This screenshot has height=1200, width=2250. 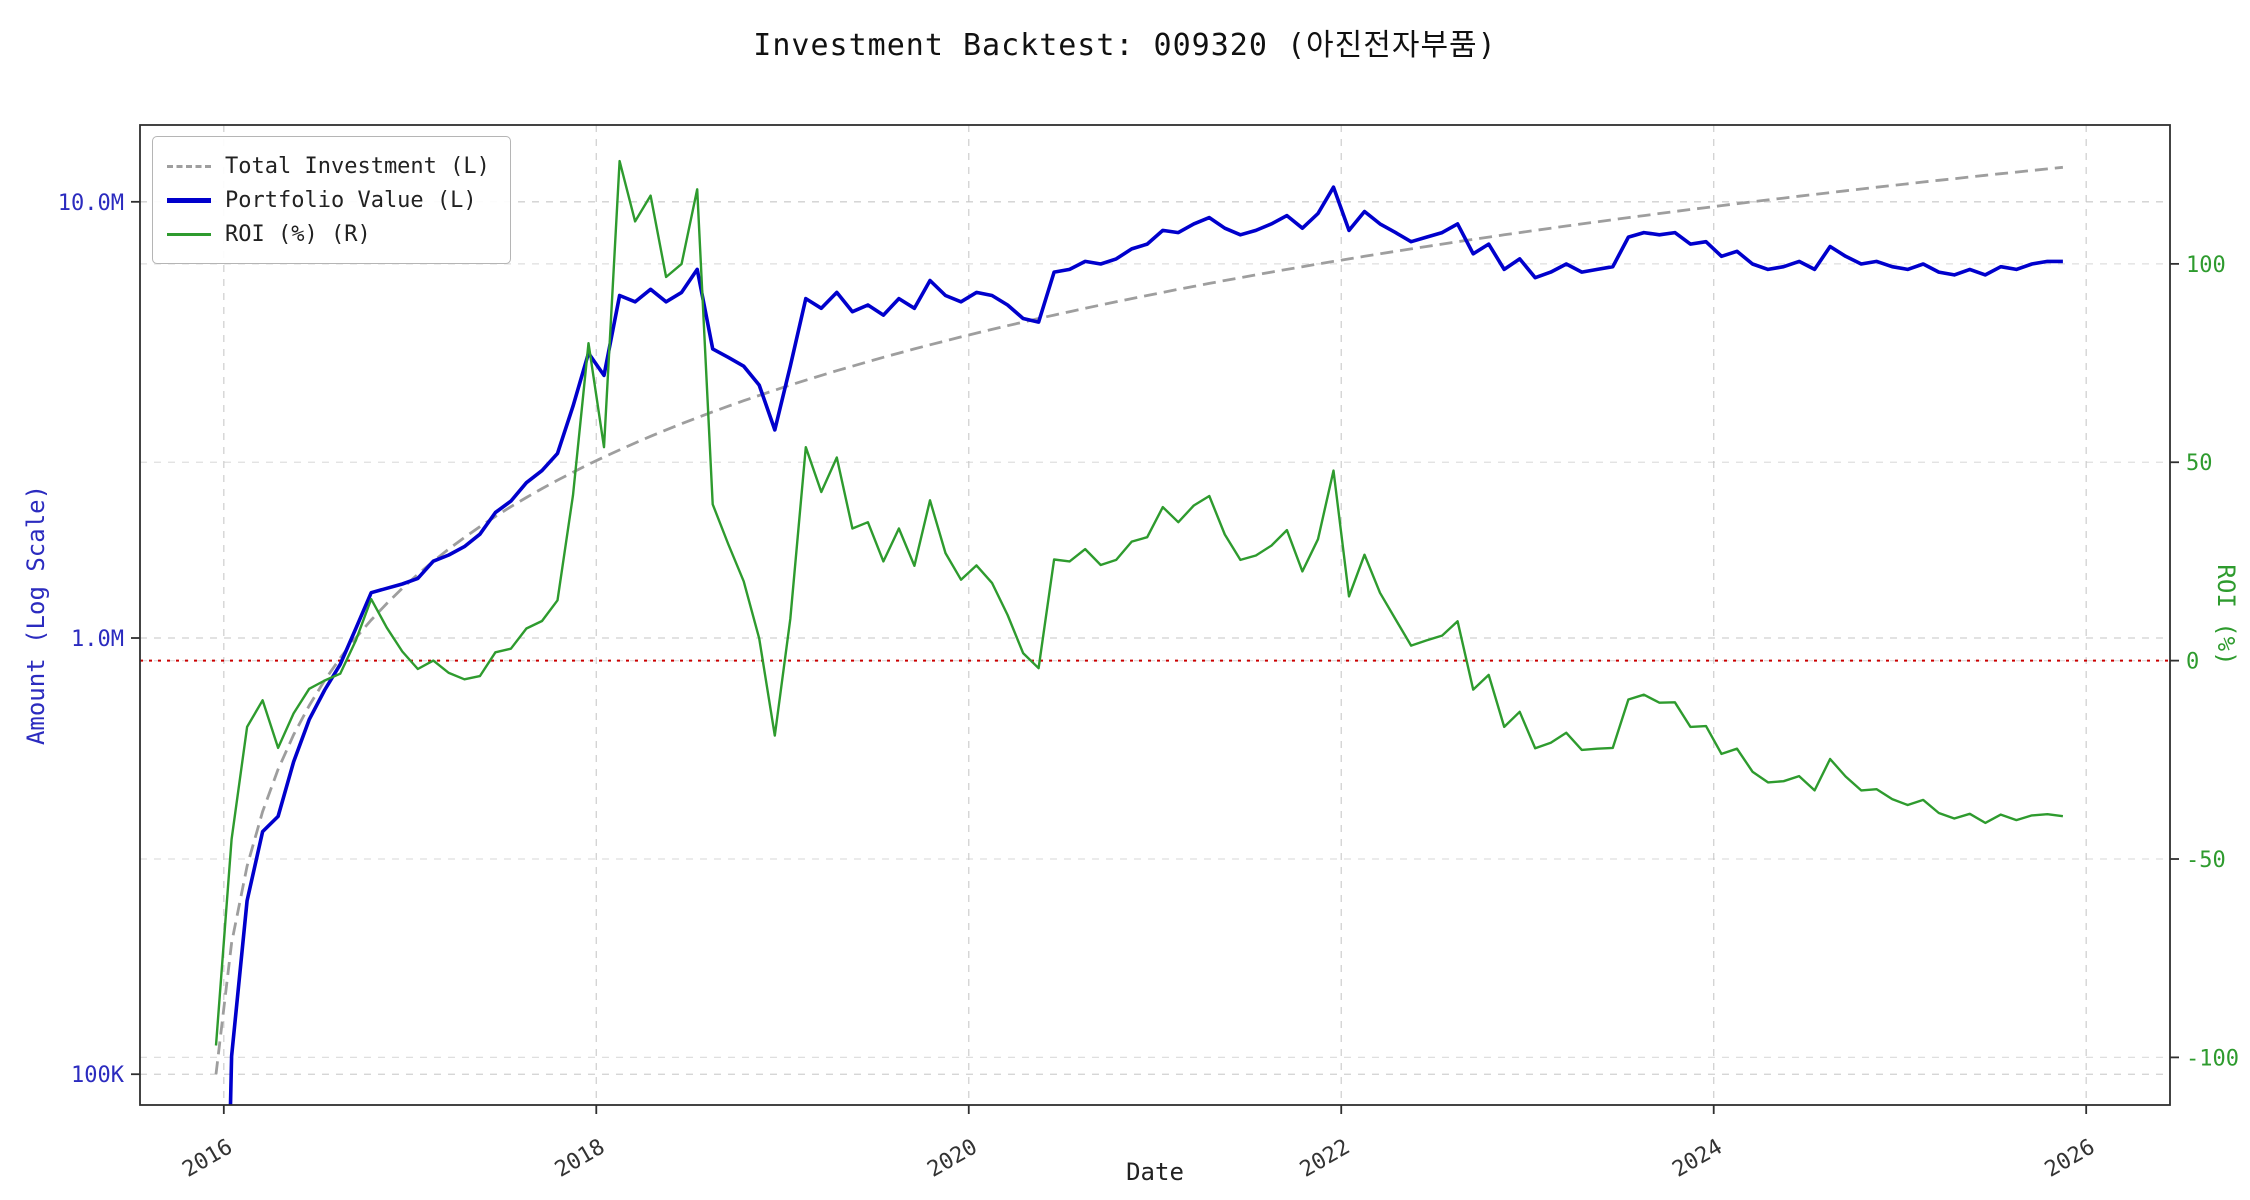 I want to click on green-line-swatch-icon, so click(x=189, y=234).